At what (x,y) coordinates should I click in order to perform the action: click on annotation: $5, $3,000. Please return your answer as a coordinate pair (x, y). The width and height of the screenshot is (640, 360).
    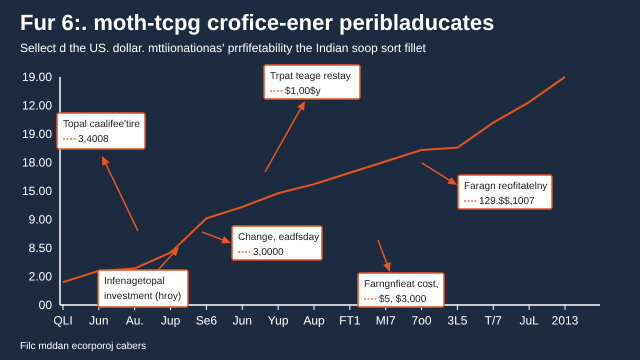
    Looking at the image, I should click on (403, 299).